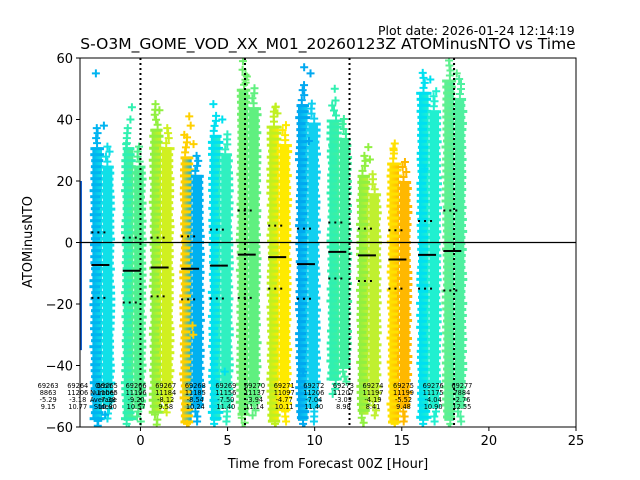 This screenshot has height=480, width=640. What do you see at coordinates (48, 407) in the screenshot?
I see `table-cell-stdev: 9.15` at bounding box center [48, 407].